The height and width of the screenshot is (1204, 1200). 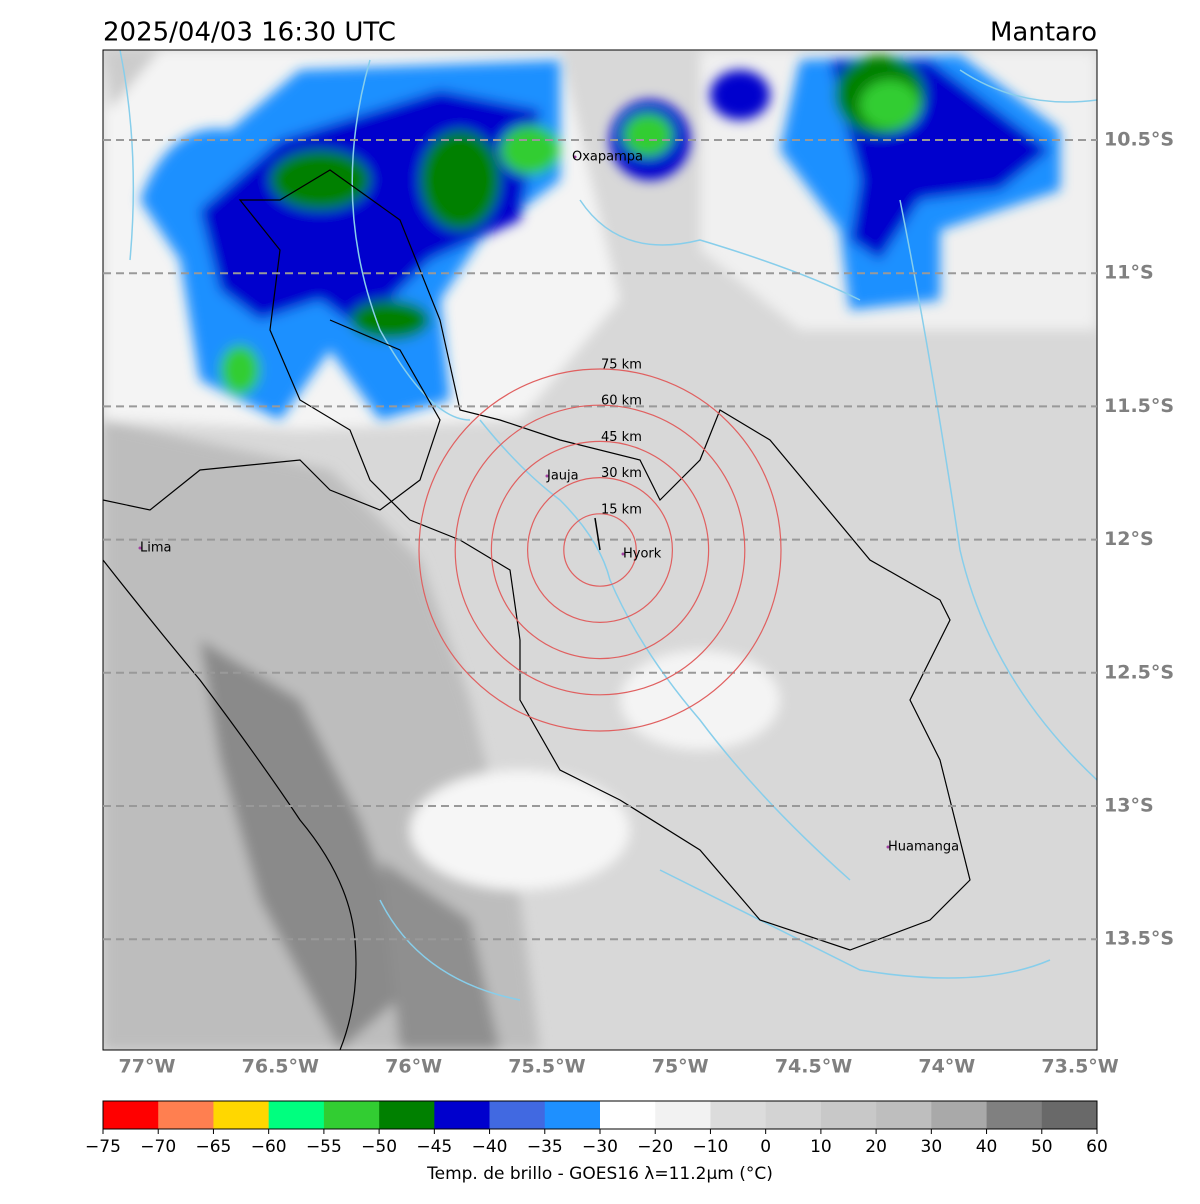 What do you see at coordinates (546, 1067) in the screenshot?
I see `lon-label: 75.5°W` at bounding box center [546, 1067].